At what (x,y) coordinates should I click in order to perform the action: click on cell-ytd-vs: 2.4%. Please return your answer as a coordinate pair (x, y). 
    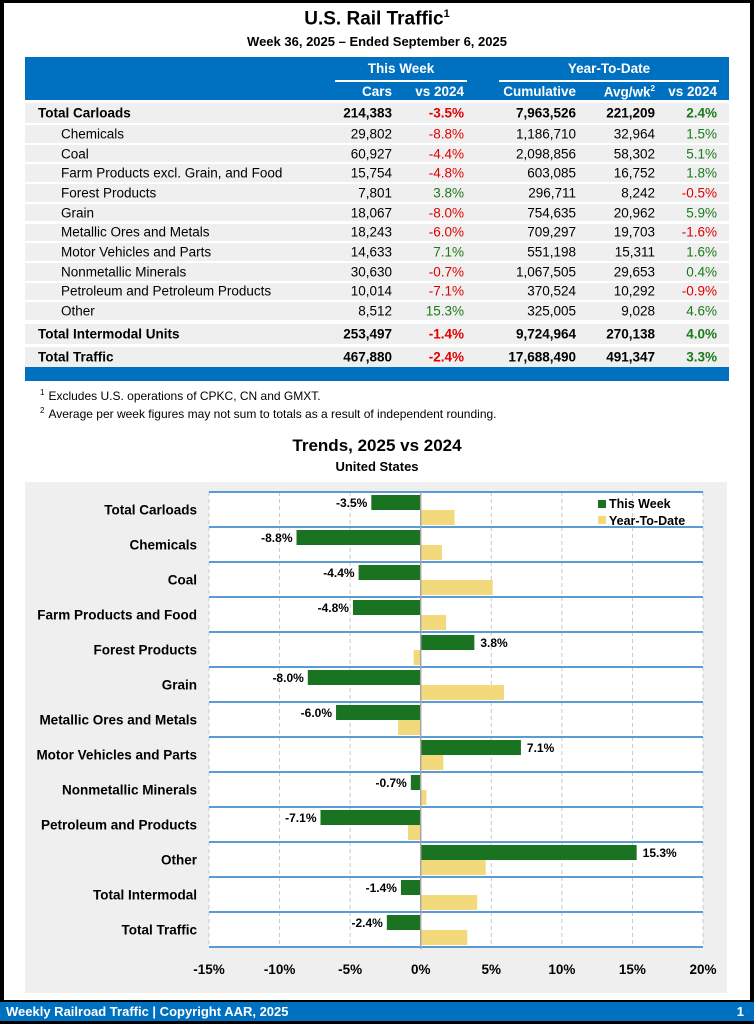
    Looking at the image, I should click on (701, 113).